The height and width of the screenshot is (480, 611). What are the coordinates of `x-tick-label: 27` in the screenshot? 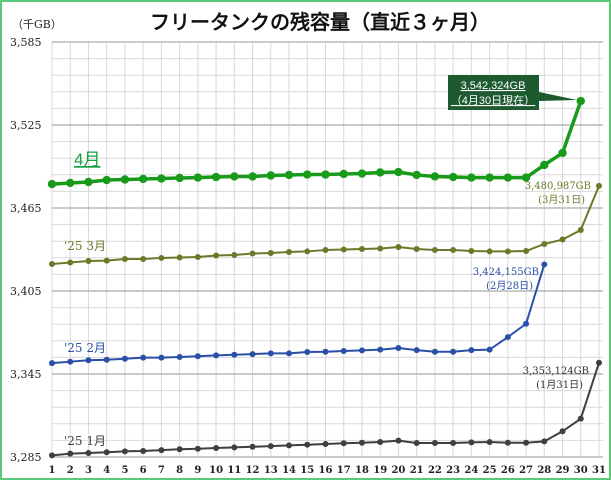 It's located at (526, 470).